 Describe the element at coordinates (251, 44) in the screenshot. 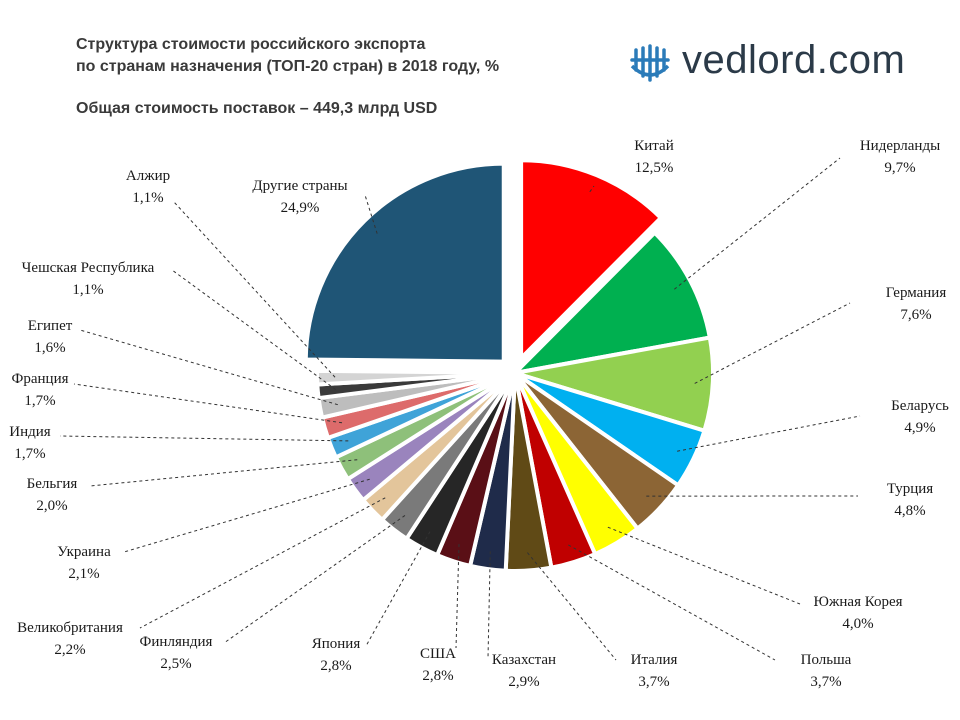

I see `chart-title-line1: Структура стоимости российского экспорта` at that location.